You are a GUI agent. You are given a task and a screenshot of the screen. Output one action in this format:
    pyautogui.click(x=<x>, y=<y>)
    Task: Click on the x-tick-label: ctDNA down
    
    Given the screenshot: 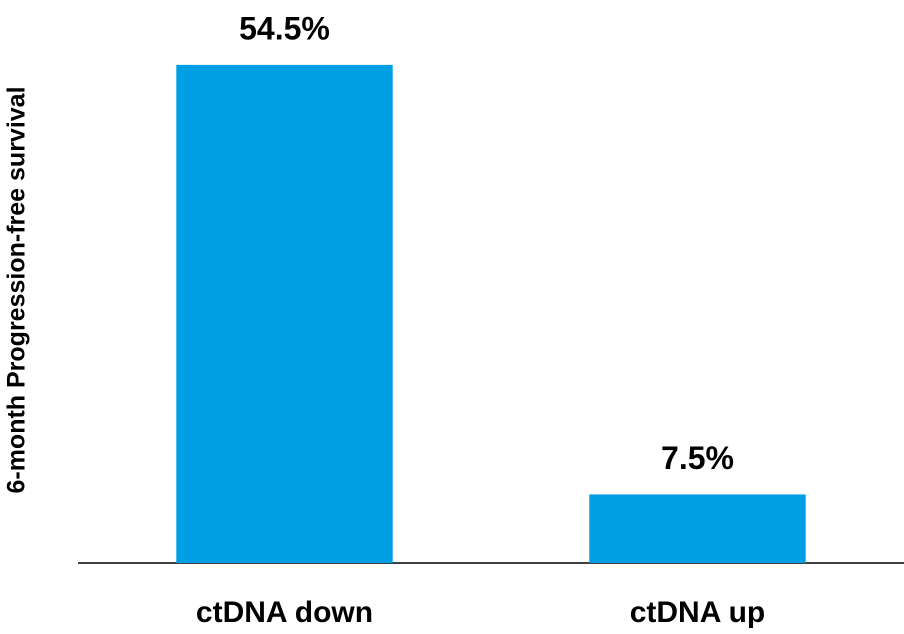 What is the action you would take?
    pyautogui.click(x=284, y=612)
    